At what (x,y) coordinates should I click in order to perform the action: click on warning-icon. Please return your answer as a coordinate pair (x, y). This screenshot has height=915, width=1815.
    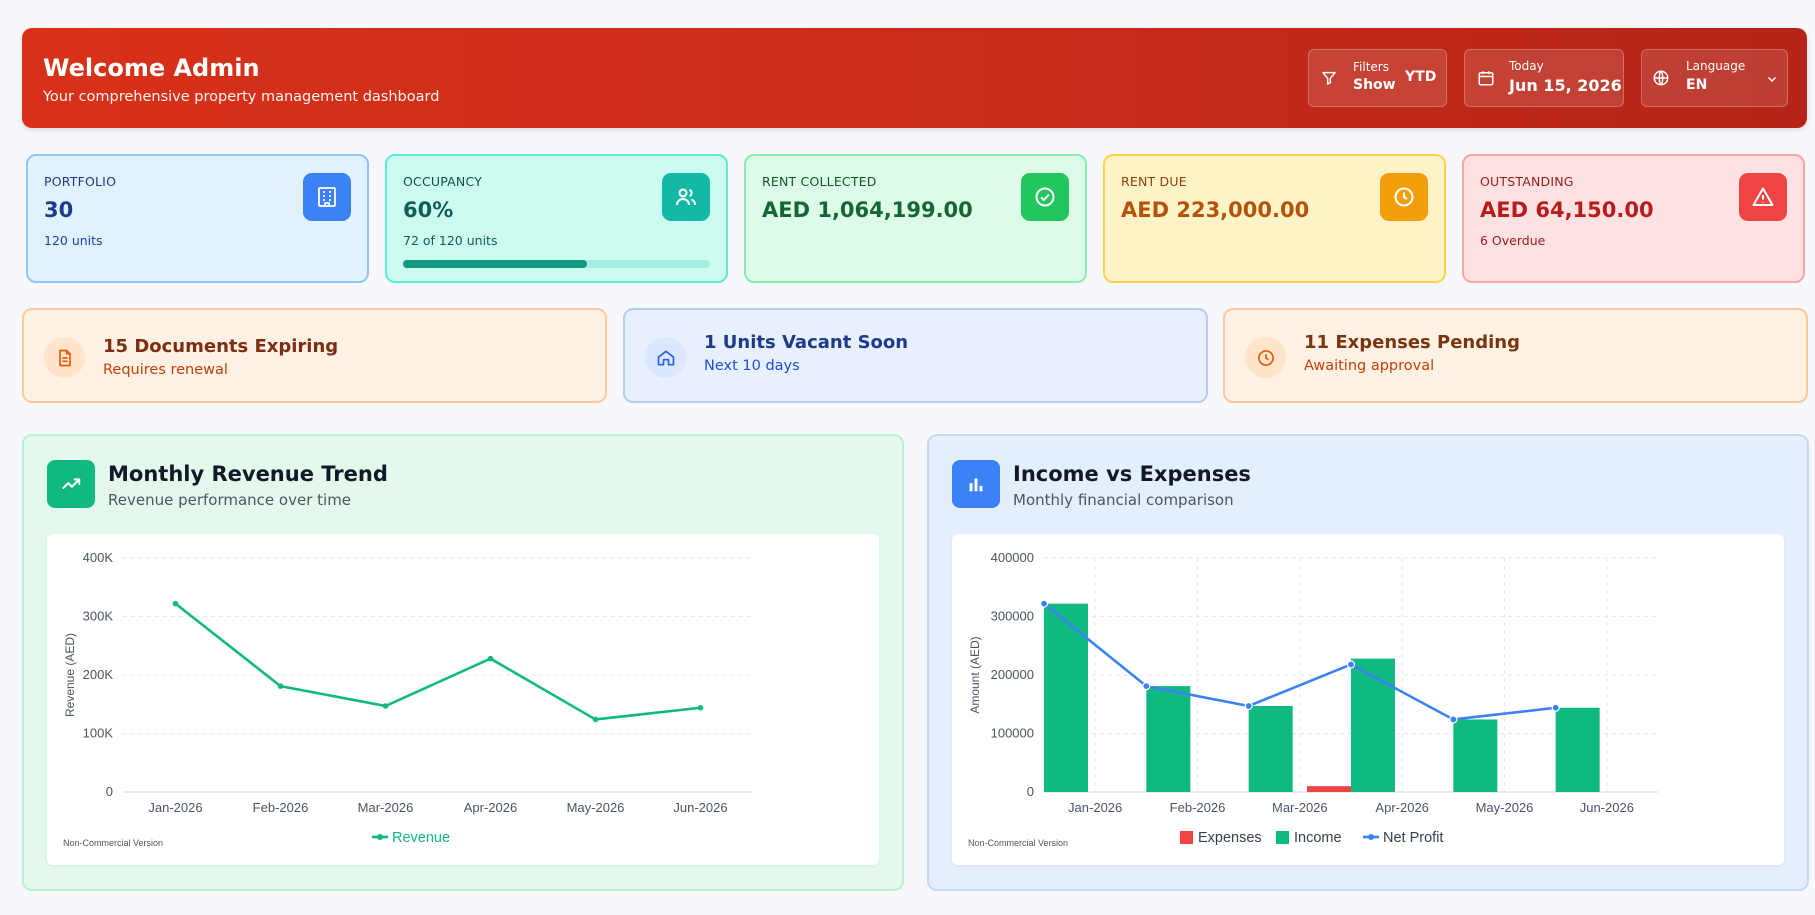
    Looking at the image, I should click on (1763, 197).